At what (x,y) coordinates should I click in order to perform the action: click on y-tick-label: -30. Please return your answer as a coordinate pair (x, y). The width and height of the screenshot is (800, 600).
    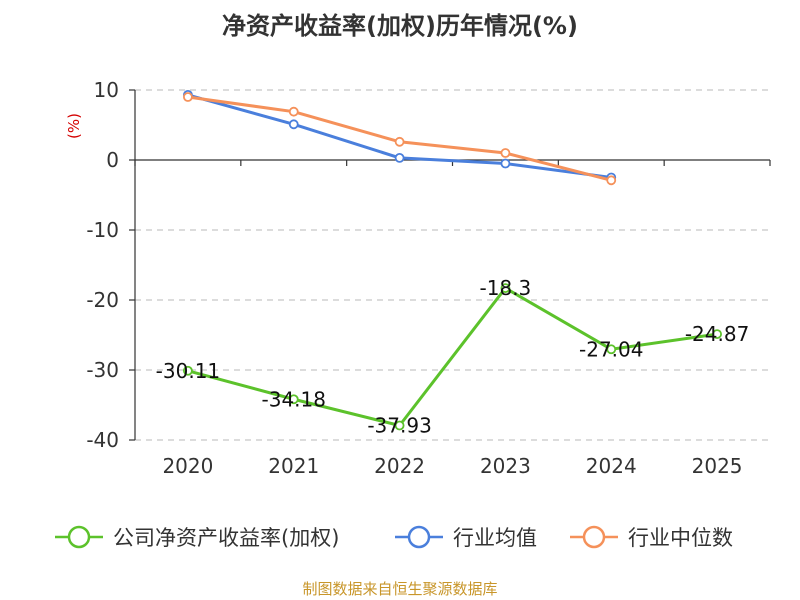
    Looking at the image, I should click on (102, 370).